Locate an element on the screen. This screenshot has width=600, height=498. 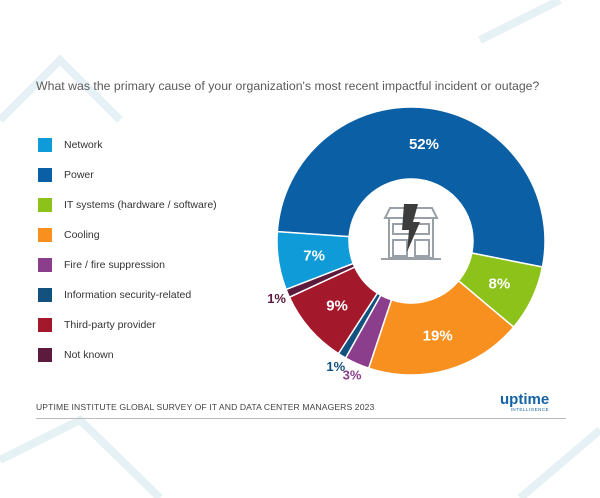
legend-item: Information security-related is located at coordinates (127, 295).